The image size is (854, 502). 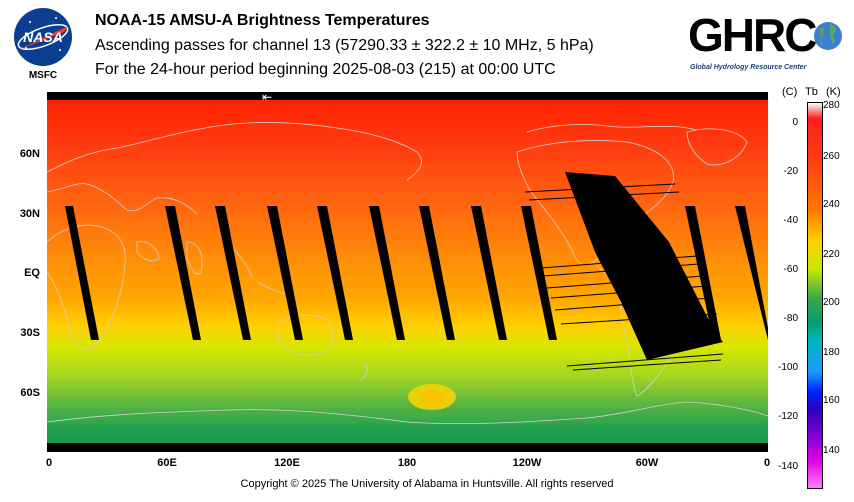 I want to click on lon-label-60e: 60E, so click(x=167, y=463).